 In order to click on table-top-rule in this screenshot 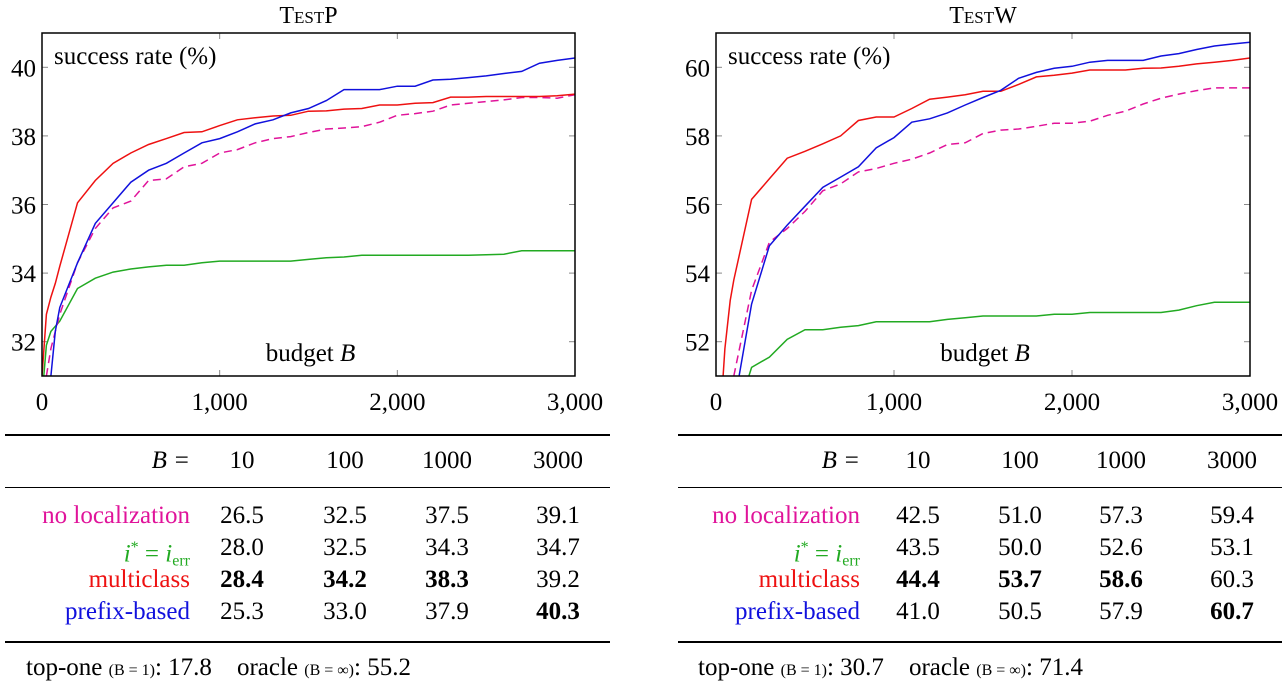, I will do `click(980, 435)`.